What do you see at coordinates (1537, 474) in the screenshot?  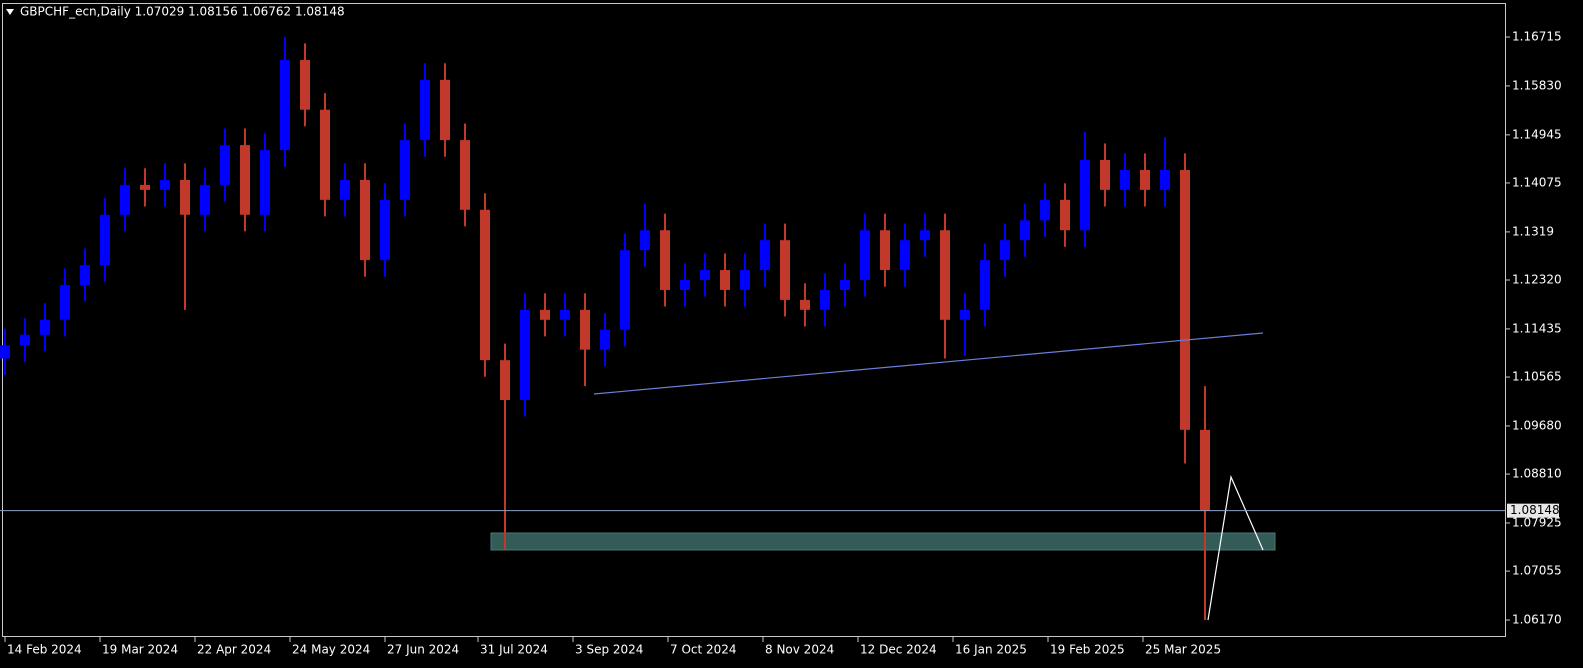 I see `y-tick-label: 1.08810` at bounding box center [1537, 474].